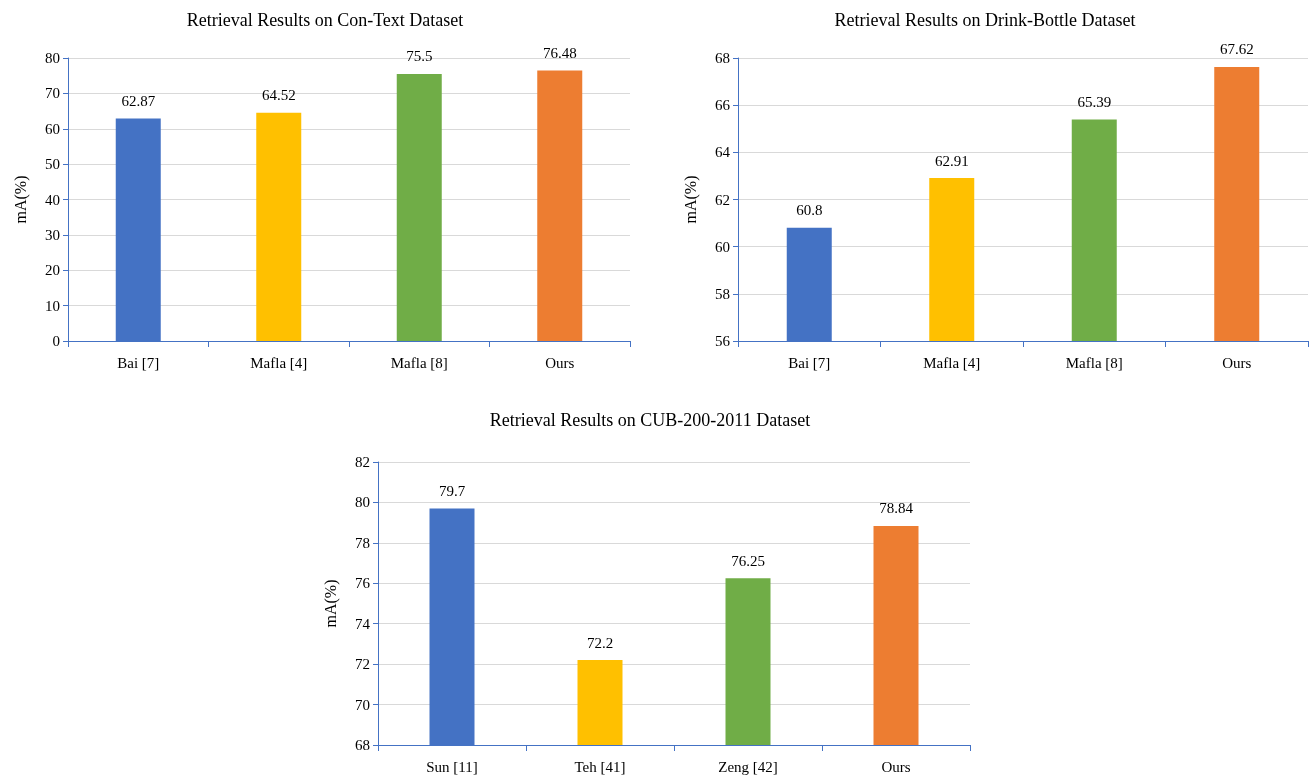  Describe the element at coordinates (452, 490) in the screenshot. I see `data-label: 79.7` at that location.